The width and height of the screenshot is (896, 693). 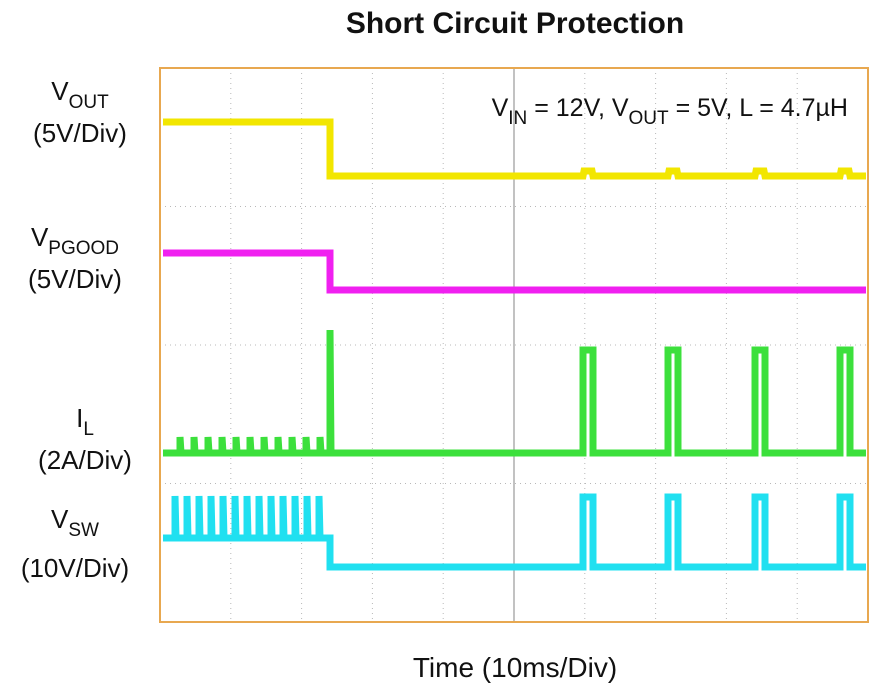 What do you see at coordinates (75, 543) in the screenshot?
I see `channel-label: VSW (10V/Div)` at bounding box center [75, 543].